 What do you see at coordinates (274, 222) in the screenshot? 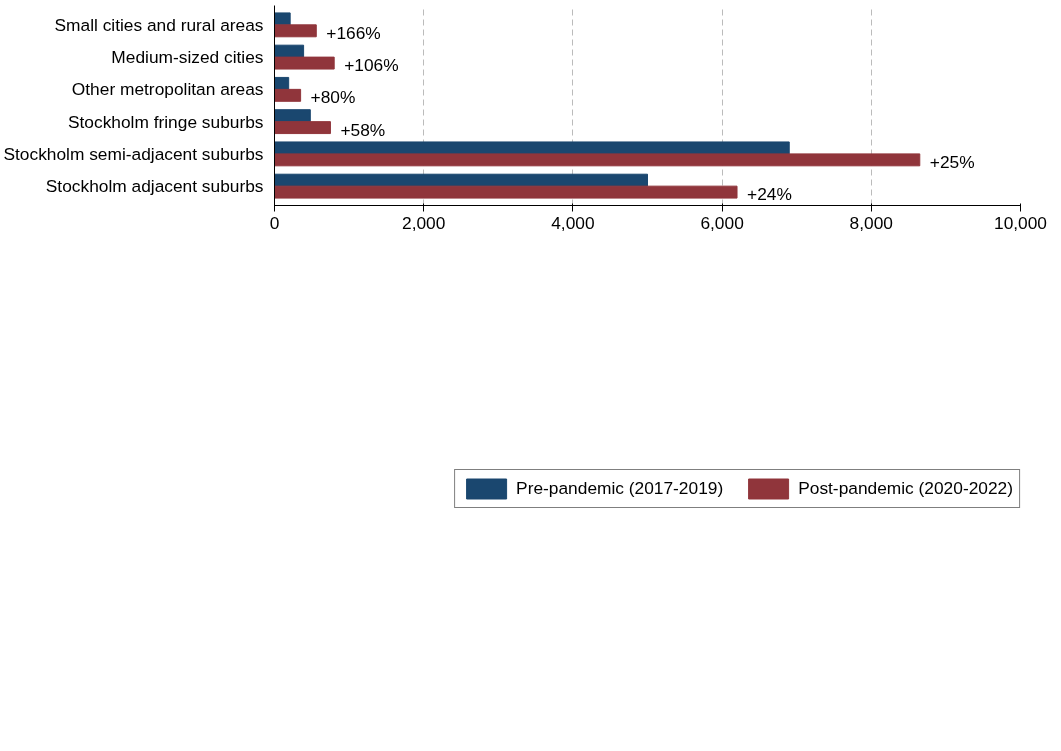
I see `x-tick-label: 0` at bounding box center [274, 222].